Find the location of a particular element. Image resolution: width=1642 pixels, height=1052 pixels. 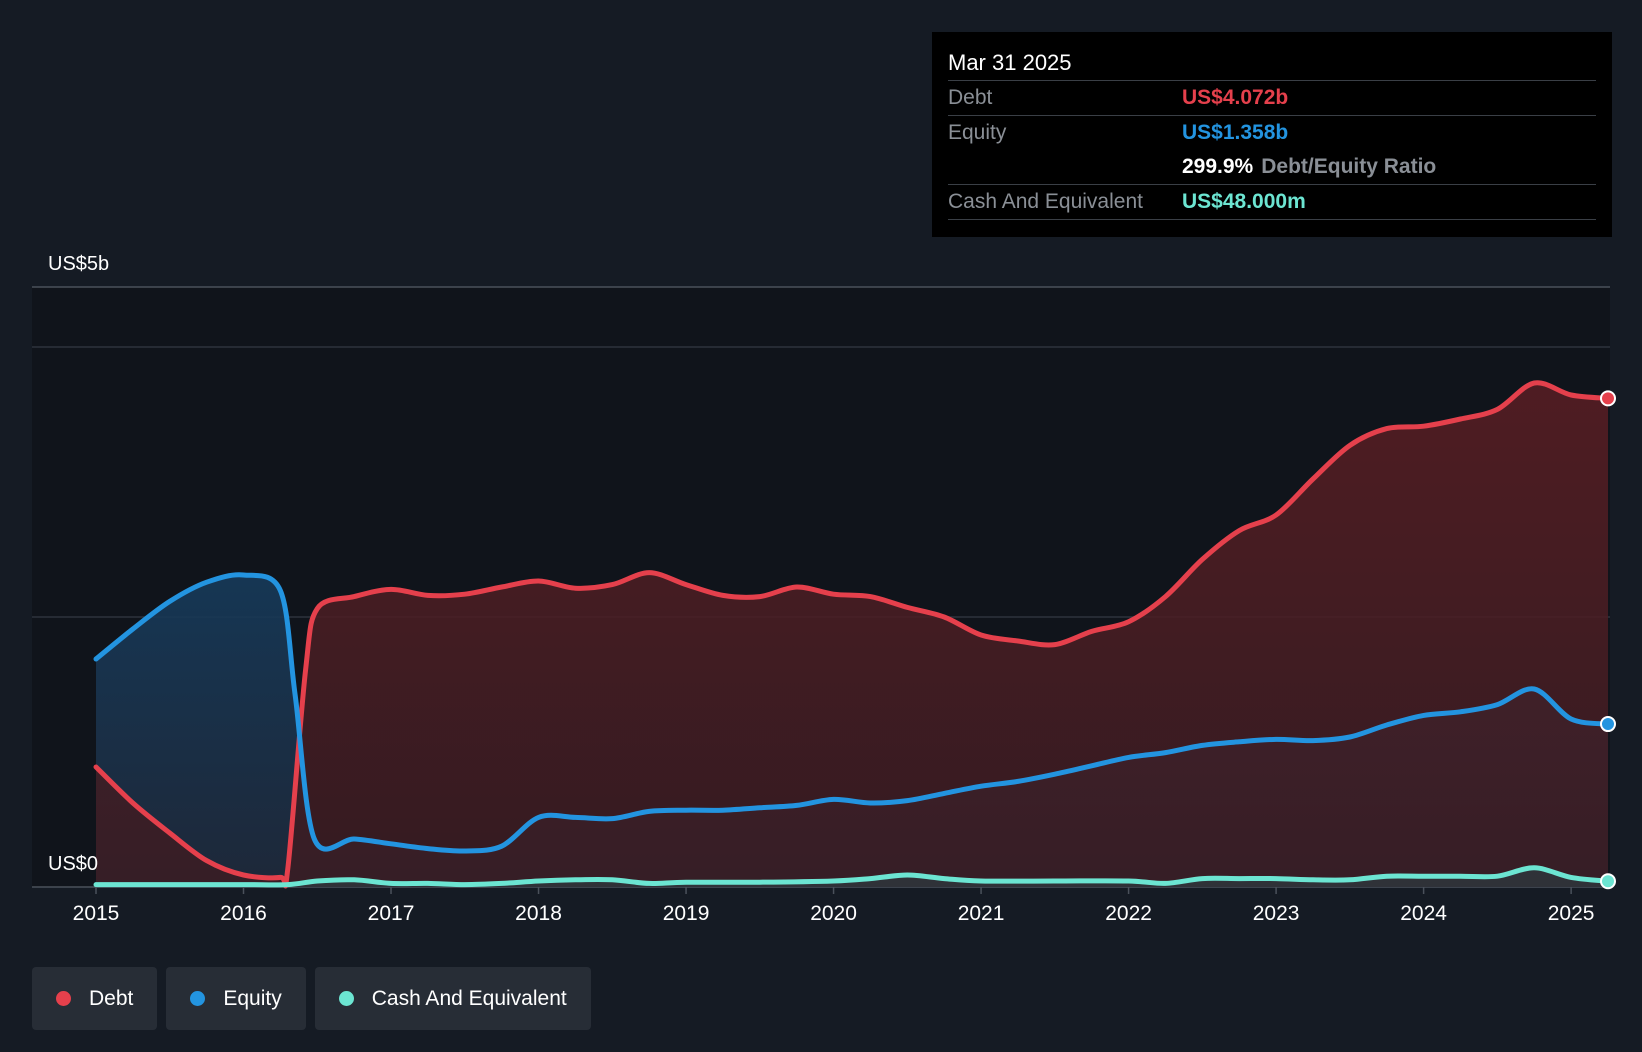

cash-area is located at coordinates (852, 877).